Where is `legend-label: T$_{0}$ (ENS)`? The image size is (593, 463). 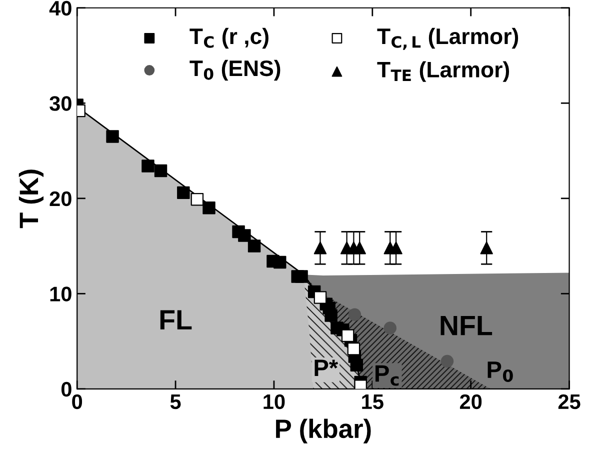 legend-label: T$_{0}$ (ENS) is located at coordinates (235, 70).